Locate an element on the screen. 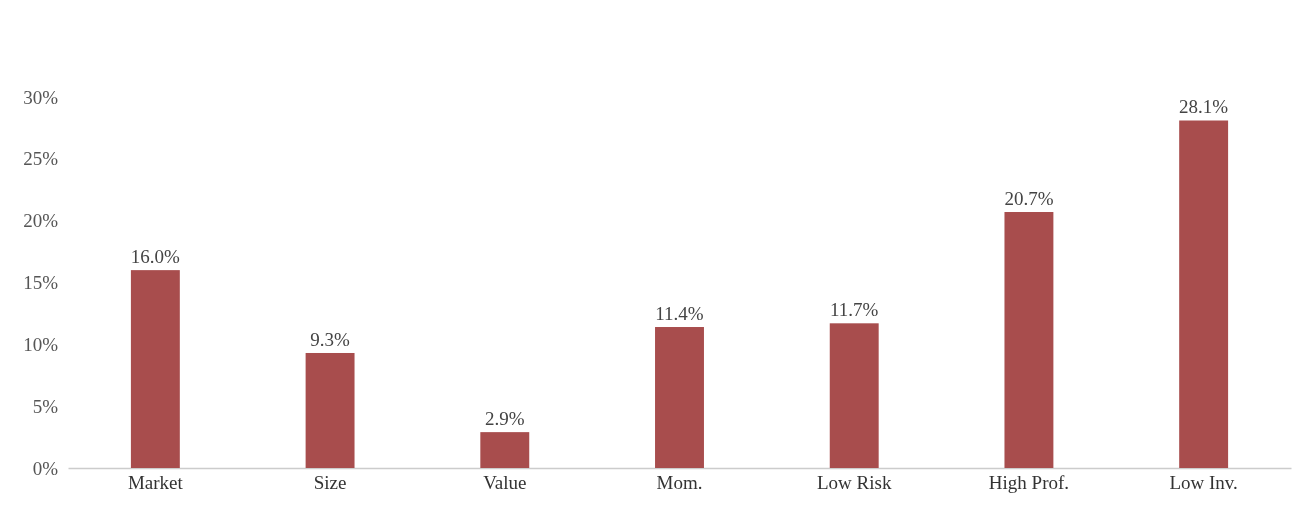 The image size is (1303, 529). y-tick-label: 20% is located at coordinates (41, 221).